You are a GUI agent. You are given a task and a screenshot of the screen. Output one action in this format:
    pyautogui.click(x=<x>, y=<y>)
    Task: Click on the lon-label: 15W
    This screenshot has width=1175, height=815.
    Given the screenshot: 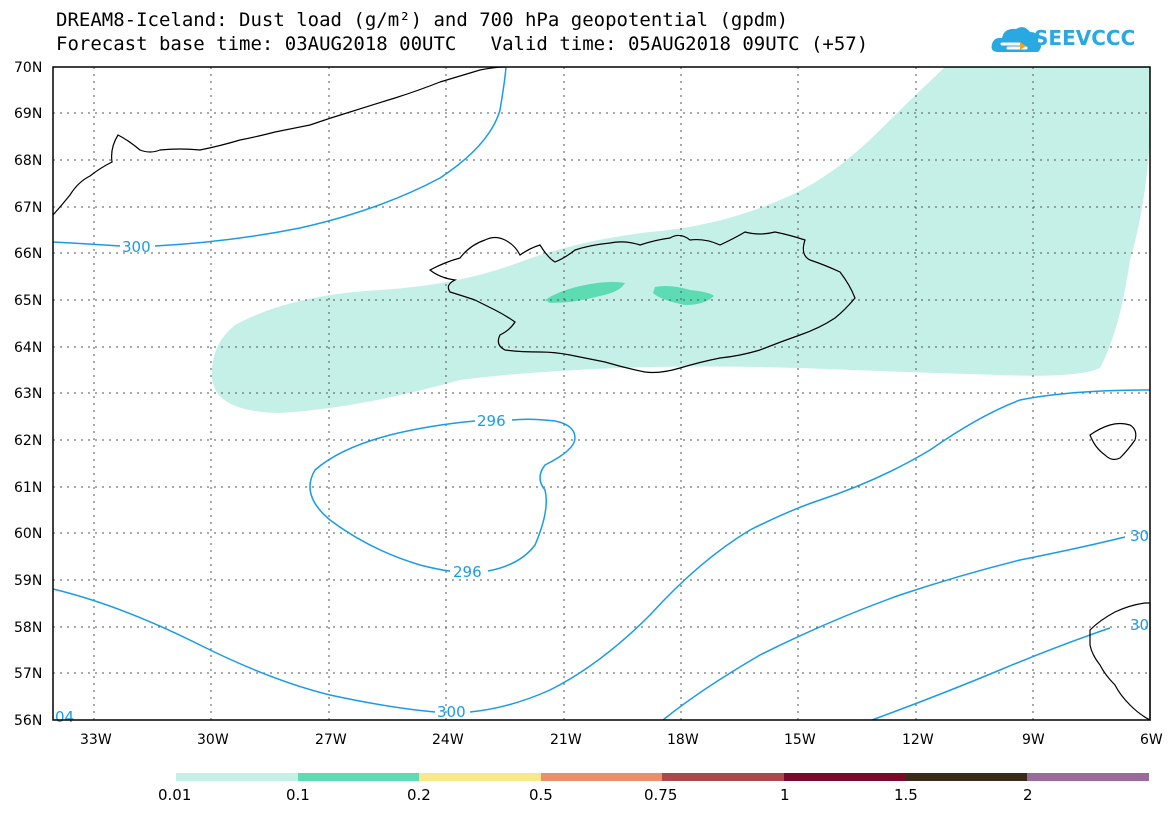 What is the action you would take?
    pyautogui.click(x=800, y=740)
    